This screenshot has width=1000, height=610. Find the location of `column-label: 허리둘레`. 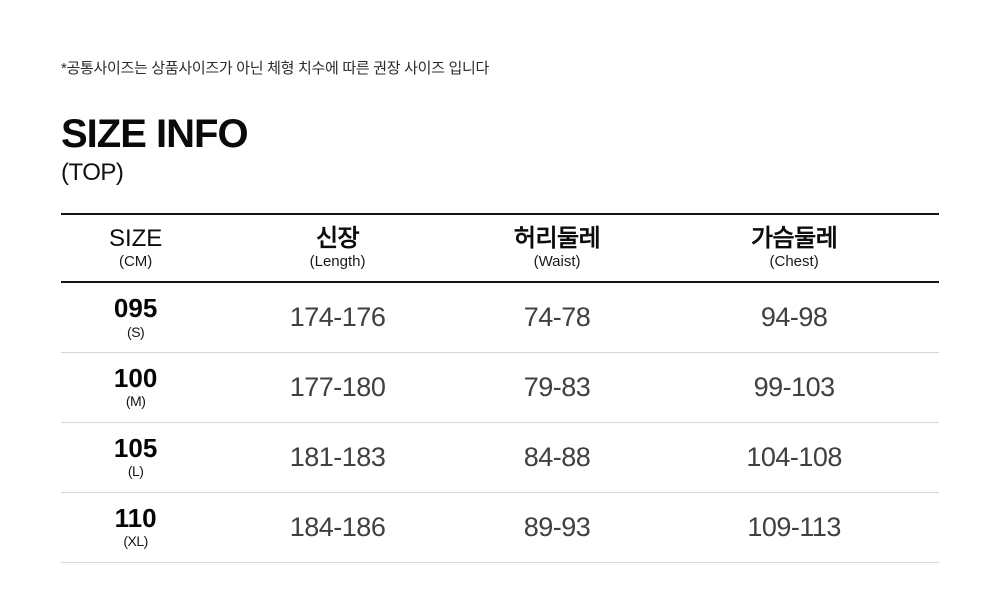

column-label: 허리둘레 is located at coordinates (557, 239).